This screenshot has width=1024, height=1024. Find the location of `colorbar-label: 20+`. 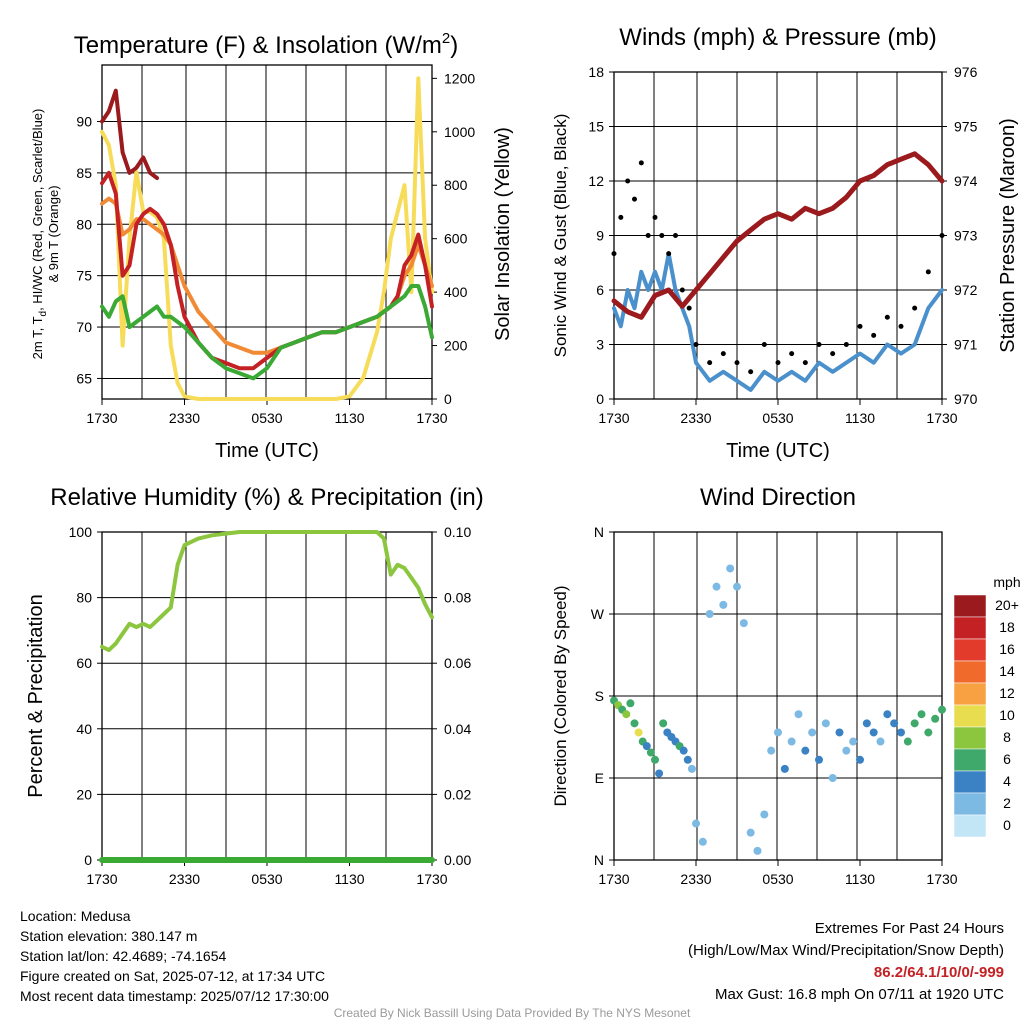

colorbar-label: 20+ is located at coordinates (1007, 605).